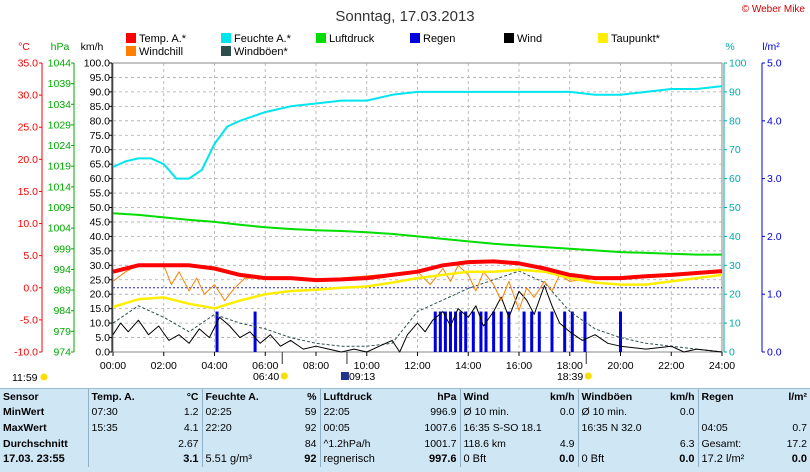  Describe the element at coordinates (439, 39) in the screenshot. I see `legend-label: Regen` at that location.